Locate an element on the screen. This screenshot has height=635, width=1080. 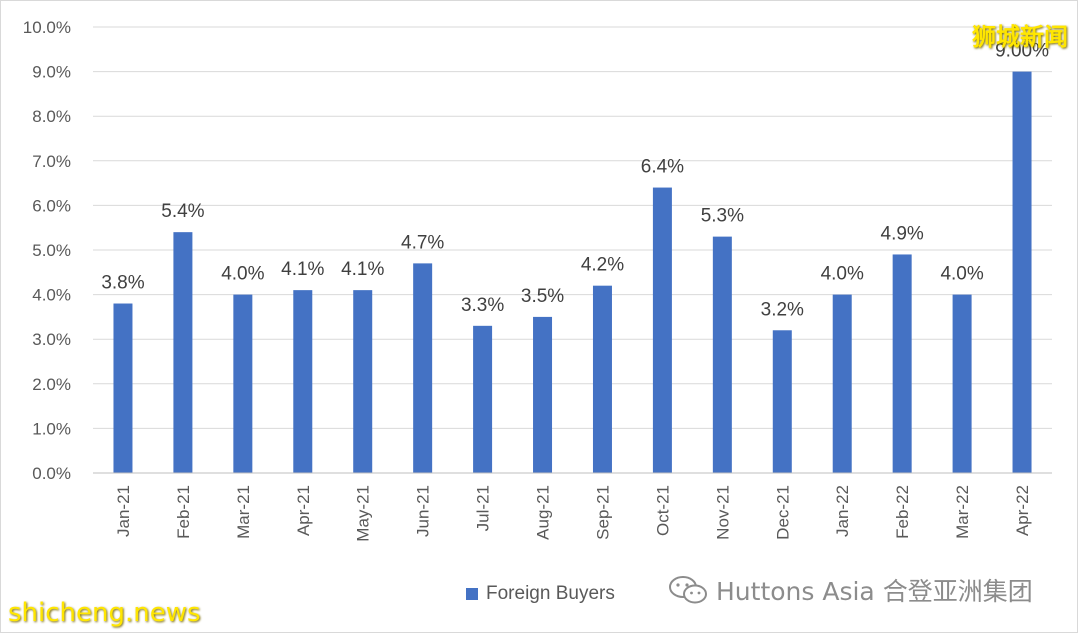
data-label: 3.3% is located at coordinates (482, 305).